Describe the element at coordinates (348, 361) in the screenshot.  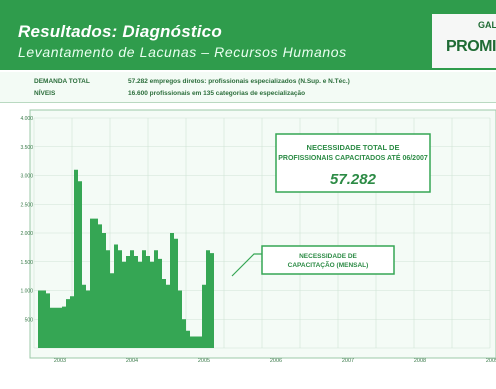
I see `x-tick-label: 2007` at that location.